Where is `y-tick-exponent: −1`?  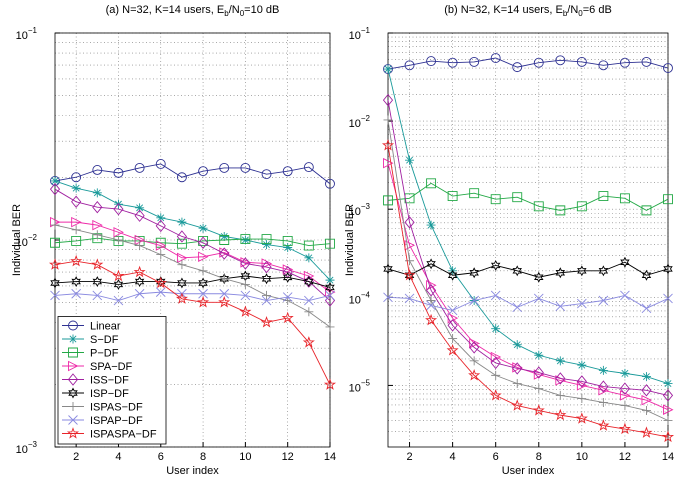 y-tick-exponent: −1 is located at coordinates (366, 30).